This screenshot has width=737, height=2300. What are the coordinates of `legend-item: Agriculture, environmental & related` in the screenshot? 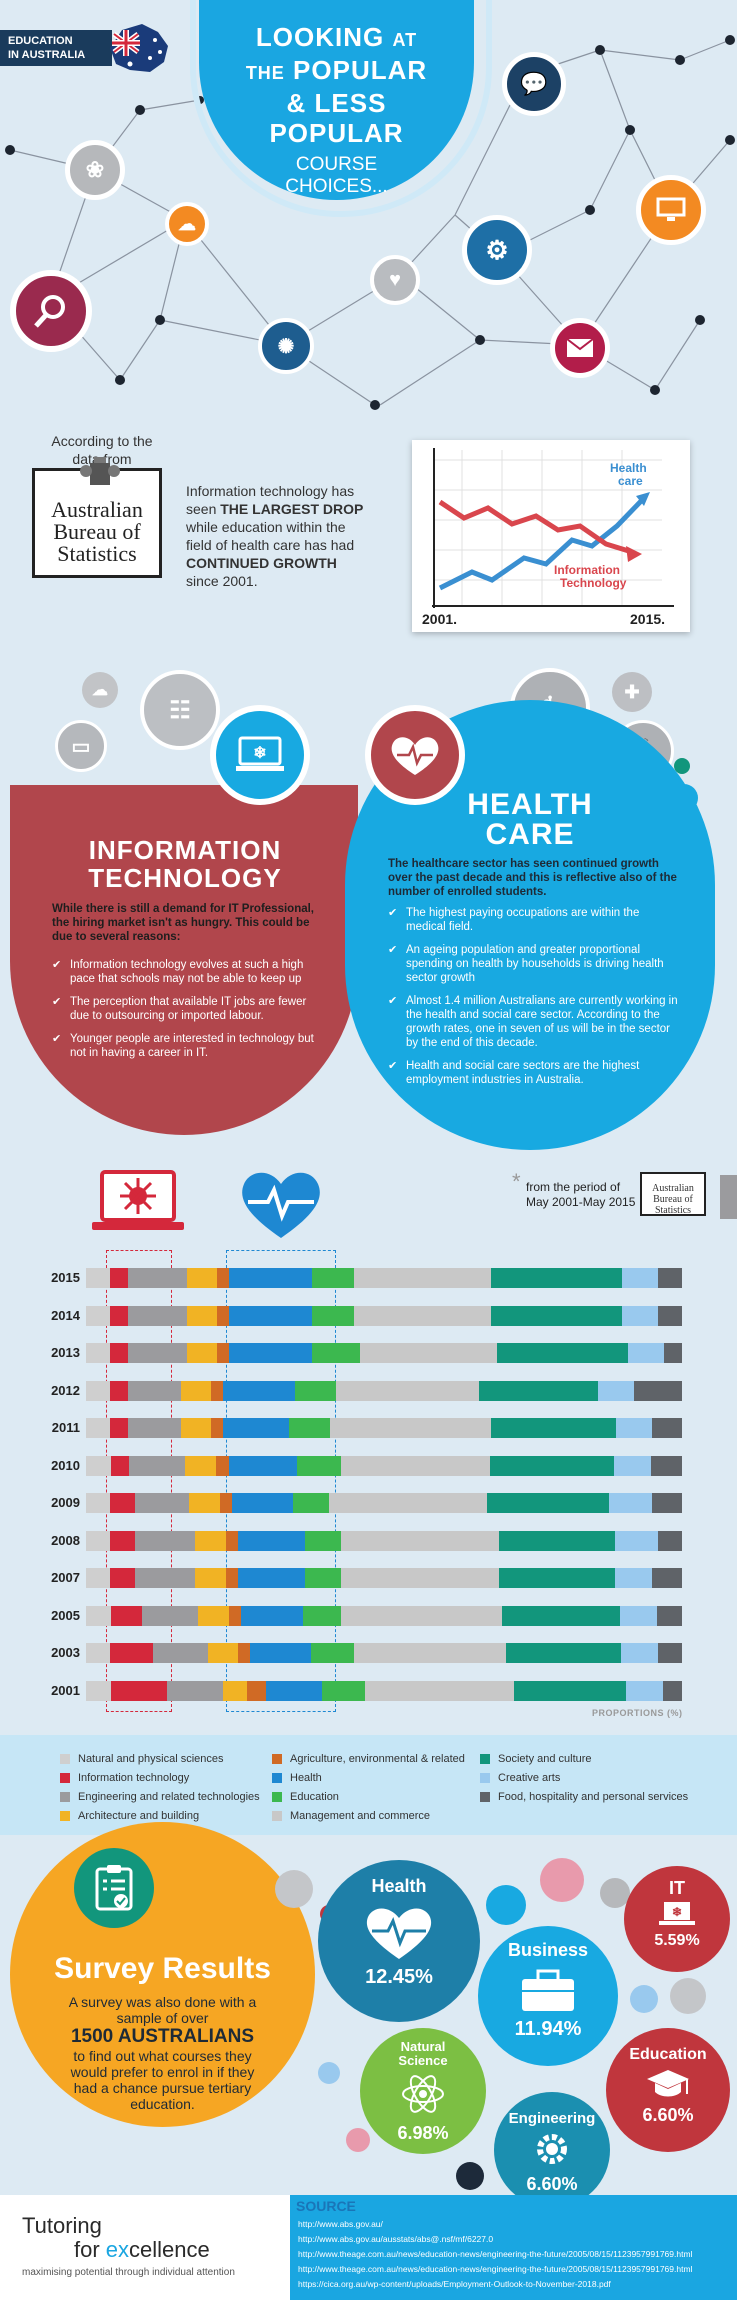 It's located at (368, 1759).